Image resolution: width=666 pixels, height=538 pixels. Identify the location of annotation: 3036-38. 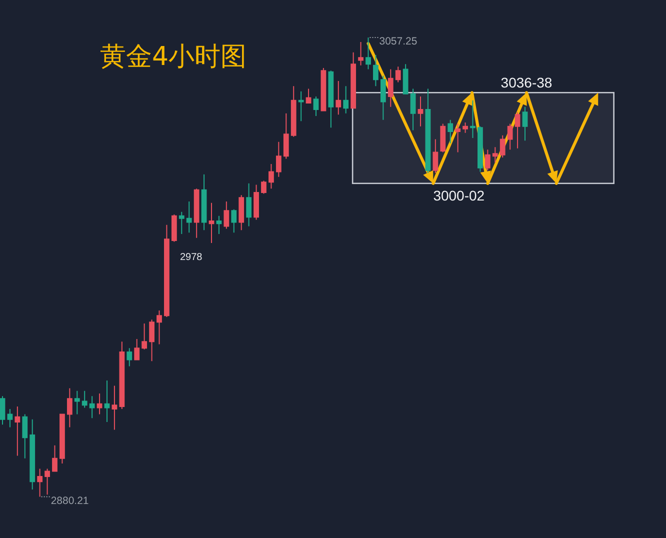
(526, 82).